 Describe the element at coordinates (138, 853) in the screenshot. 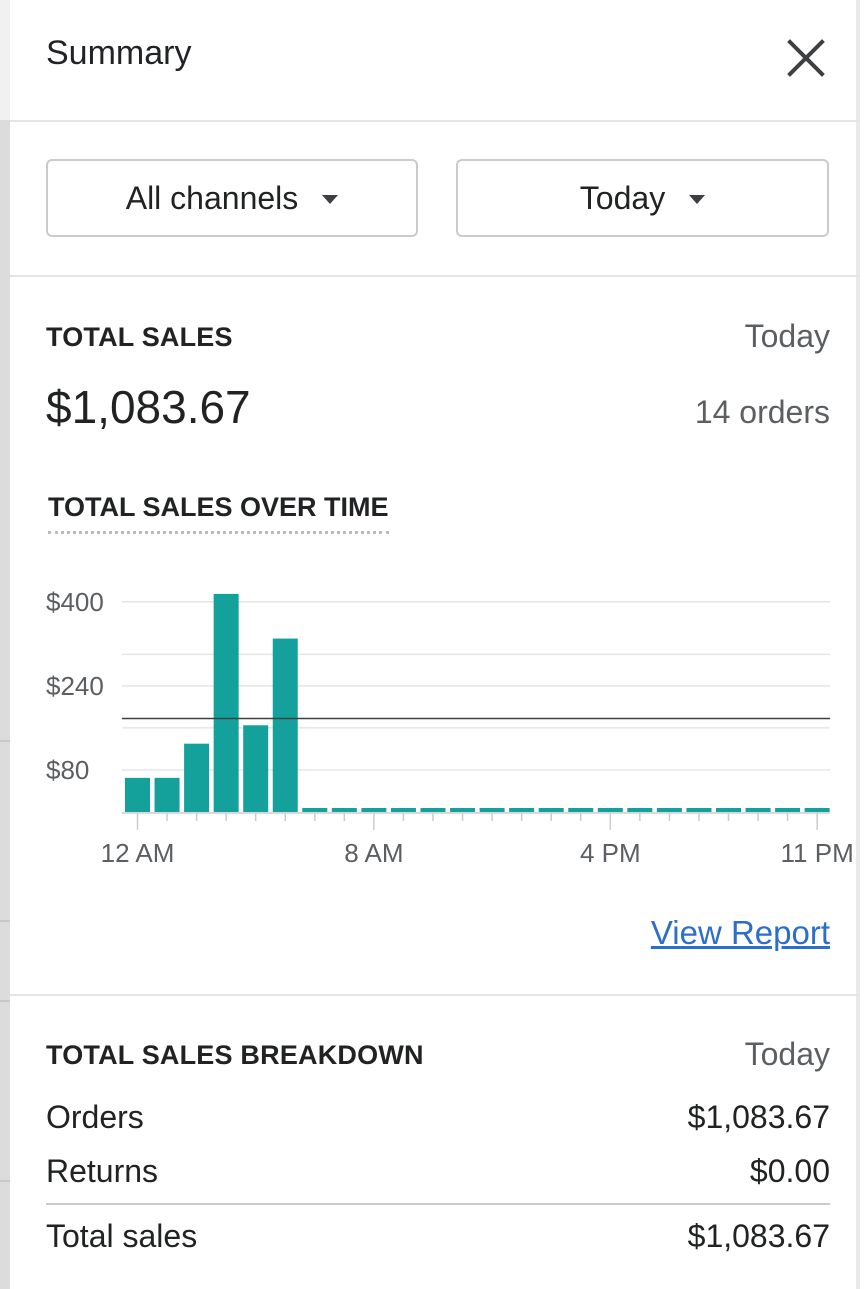

I see `x-tick-label: 12 AM` at that location.